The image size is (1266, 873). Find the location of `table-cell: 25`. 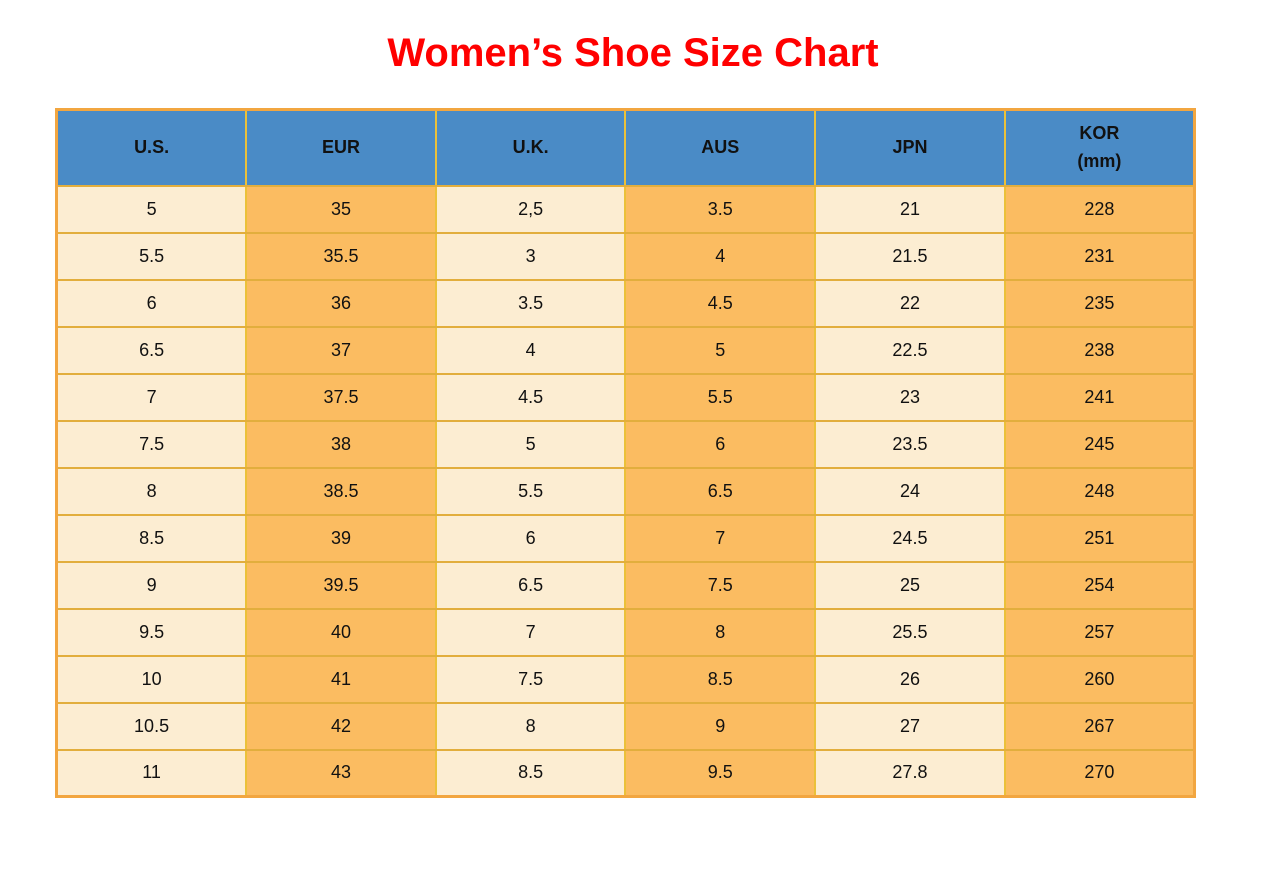

table-cell: 25 is located at coordinates (910, 585).